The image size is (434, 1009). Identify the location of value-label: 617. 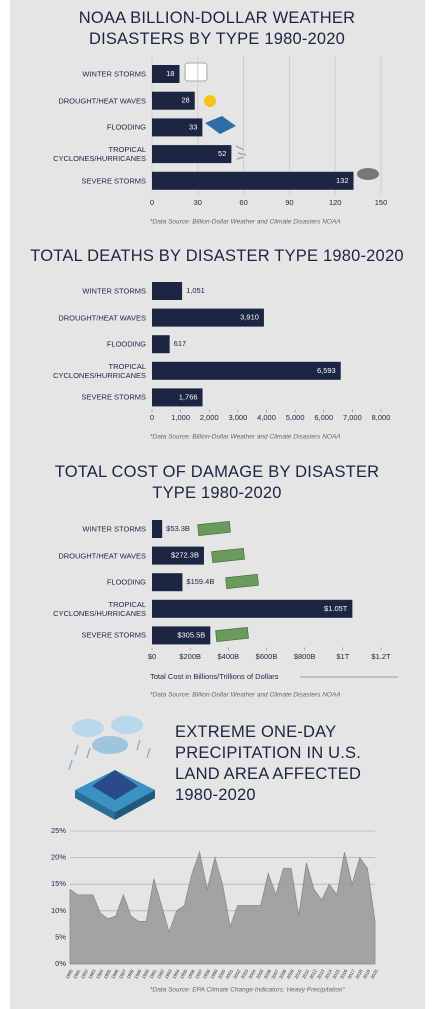
(180, 343).